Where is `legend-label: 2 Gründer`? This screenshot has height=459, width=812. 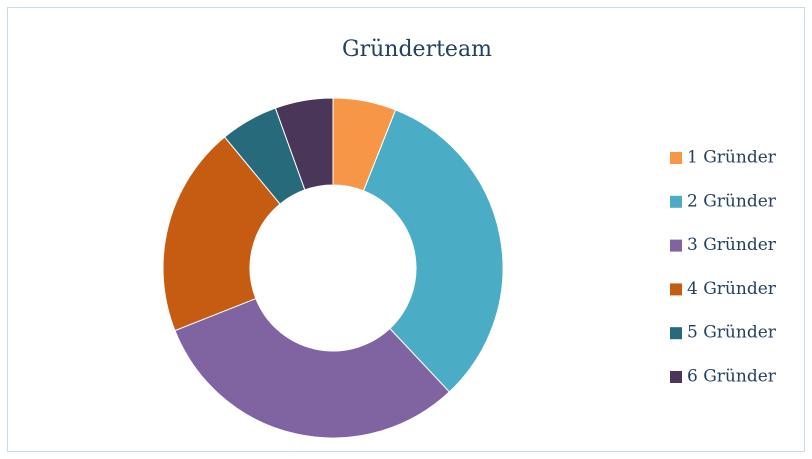 legend-label: 2 Gründer is located at coordinates (732, 201).